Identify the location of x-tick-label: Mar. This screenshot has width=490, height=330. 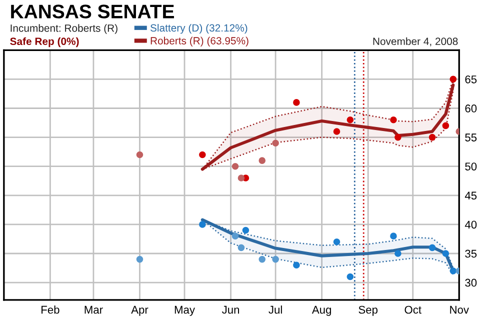
(93, 310).